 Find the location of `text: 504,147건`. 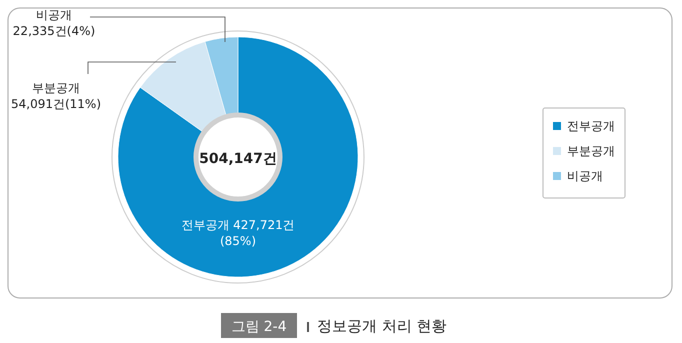

text: 504,147건 is located at coordinates (238, 159).